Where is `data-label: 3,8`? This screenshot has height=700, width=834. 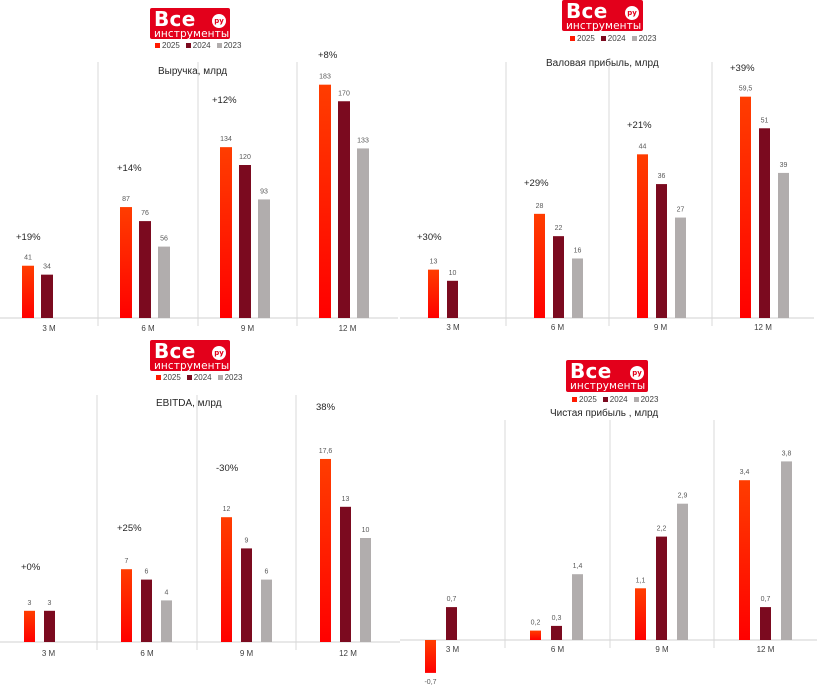 data-label: 3,8 is located at coordinates (787, 453).